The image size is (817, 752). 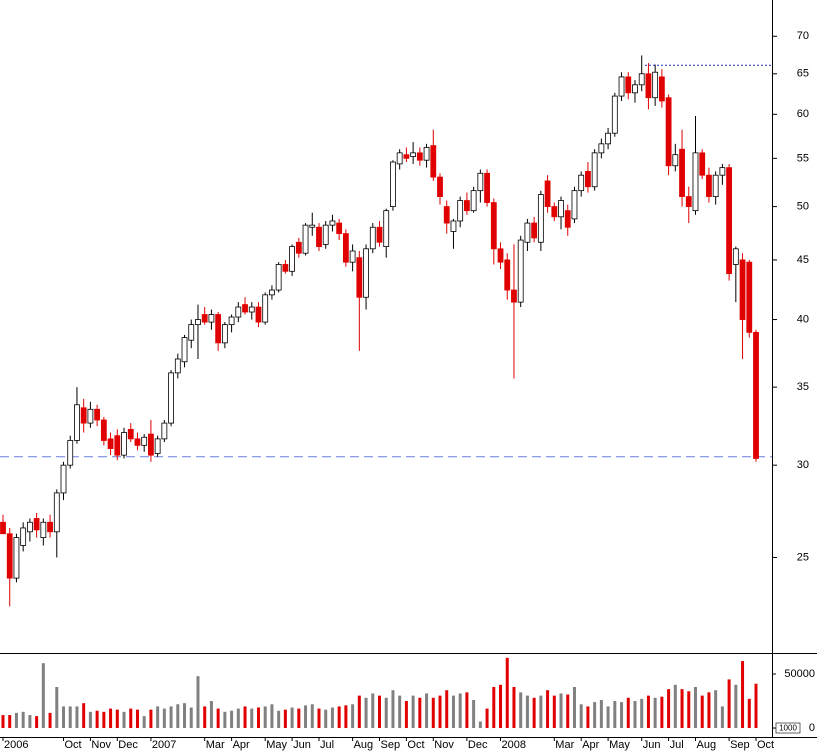 I want to click on x-tick-label: 2006, so click(x=16, y=745).